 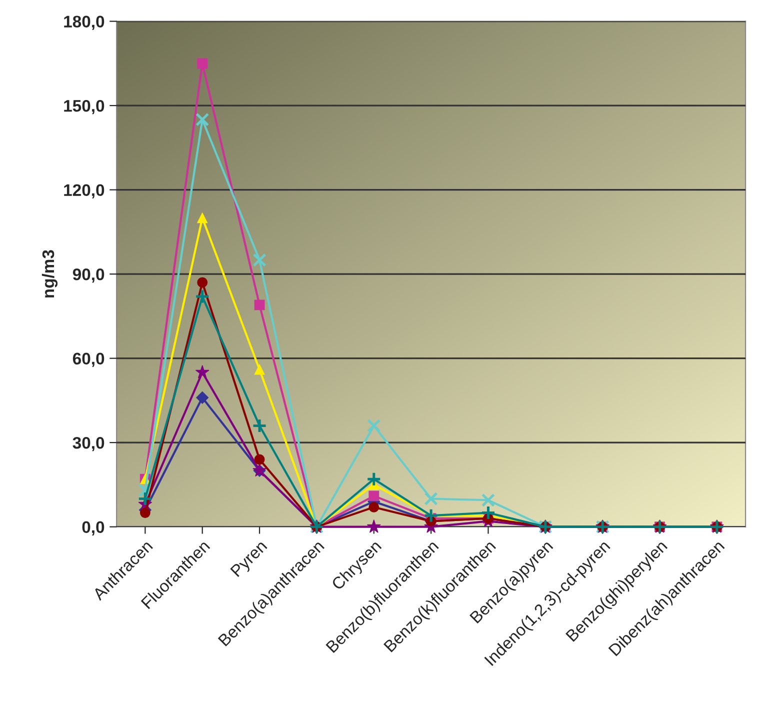 What do you see at coordinates (88, 275) in the screenshot?
I see `y-tick-label: 90,0` at bounding box center [88, 275].